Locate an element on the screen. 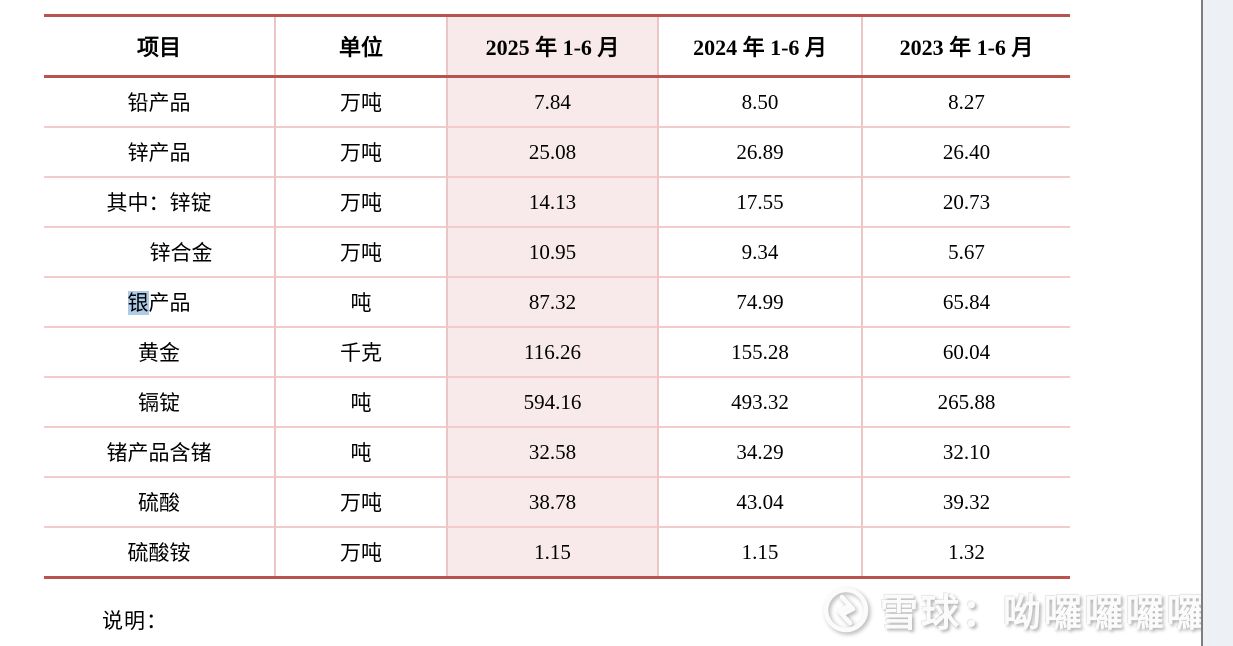 This screenshot has height=646, width=1233. item-cell: 铅产品 is located at coordinates (160, 101).